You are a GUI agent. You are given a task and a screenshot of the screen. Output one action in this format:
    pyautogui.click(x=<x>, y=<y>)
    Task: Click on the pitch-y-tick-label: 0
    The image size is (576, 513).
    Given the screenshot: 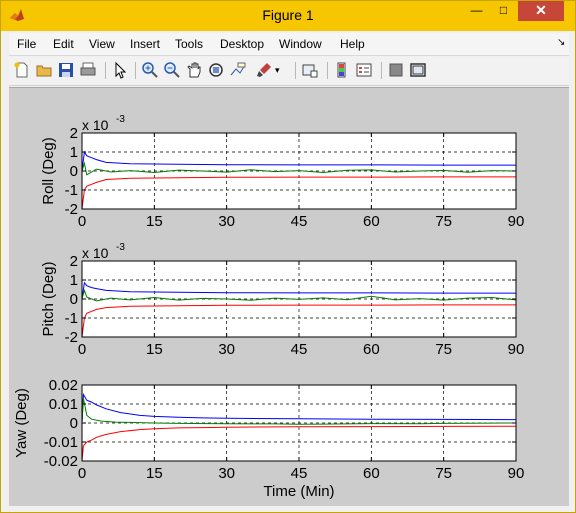 What is the action you would take?
    pyautogui.click(x=74, y=299)
    